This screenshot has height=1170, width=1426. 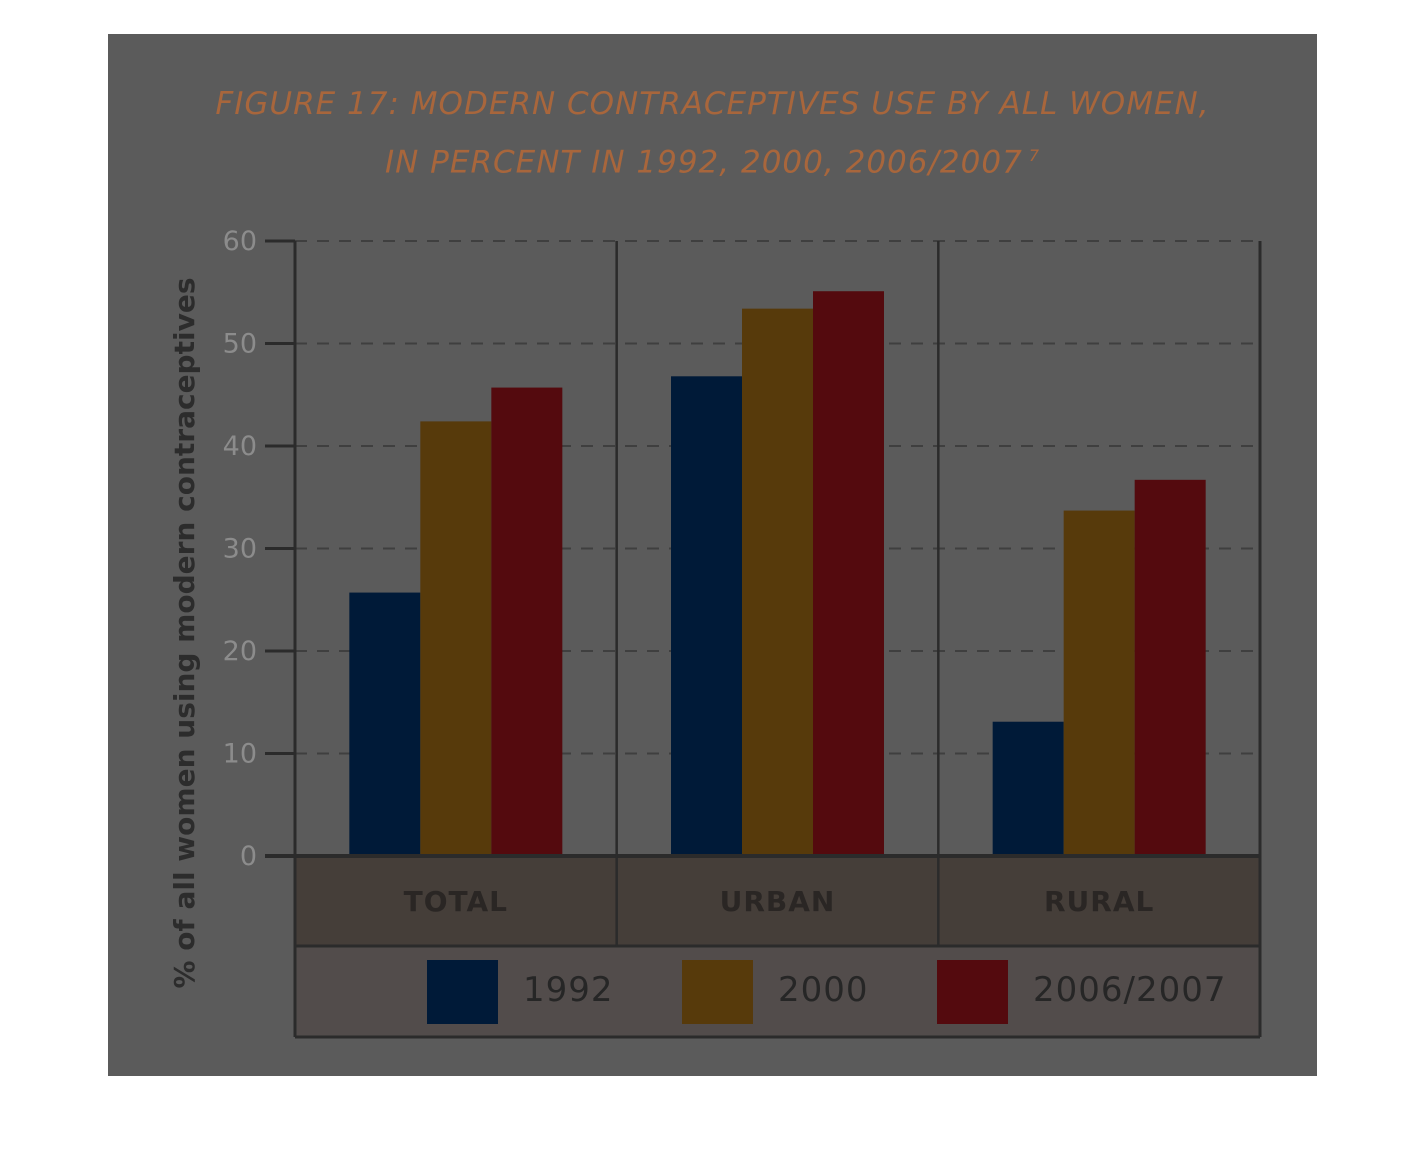 What do you see at coordinates (823, 990) in the screenshot?
I see `legend-label-2000: 2000` at bounding box center [823, 990].